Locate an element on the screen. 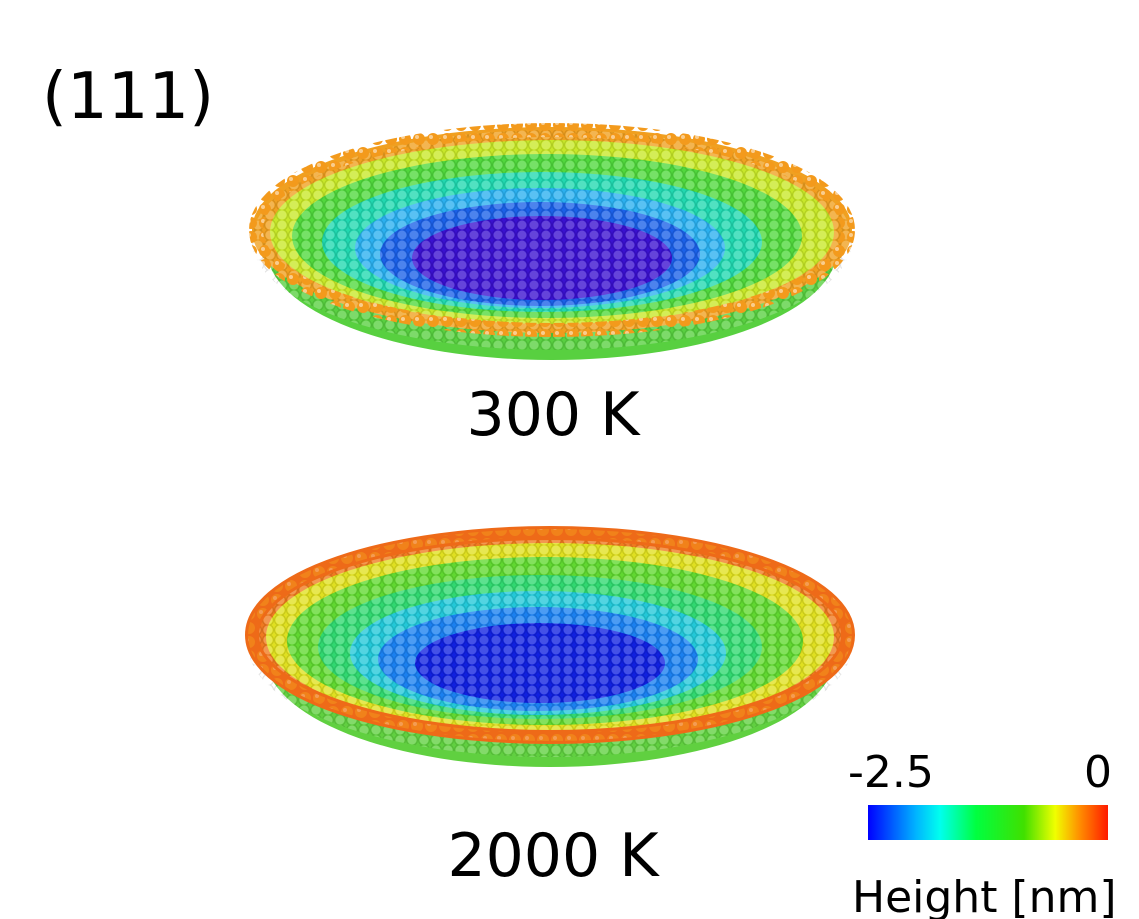 This screenshot has height=919, width=1139. colorbar-max-label: 0 is located at coordinates (1098, 772).